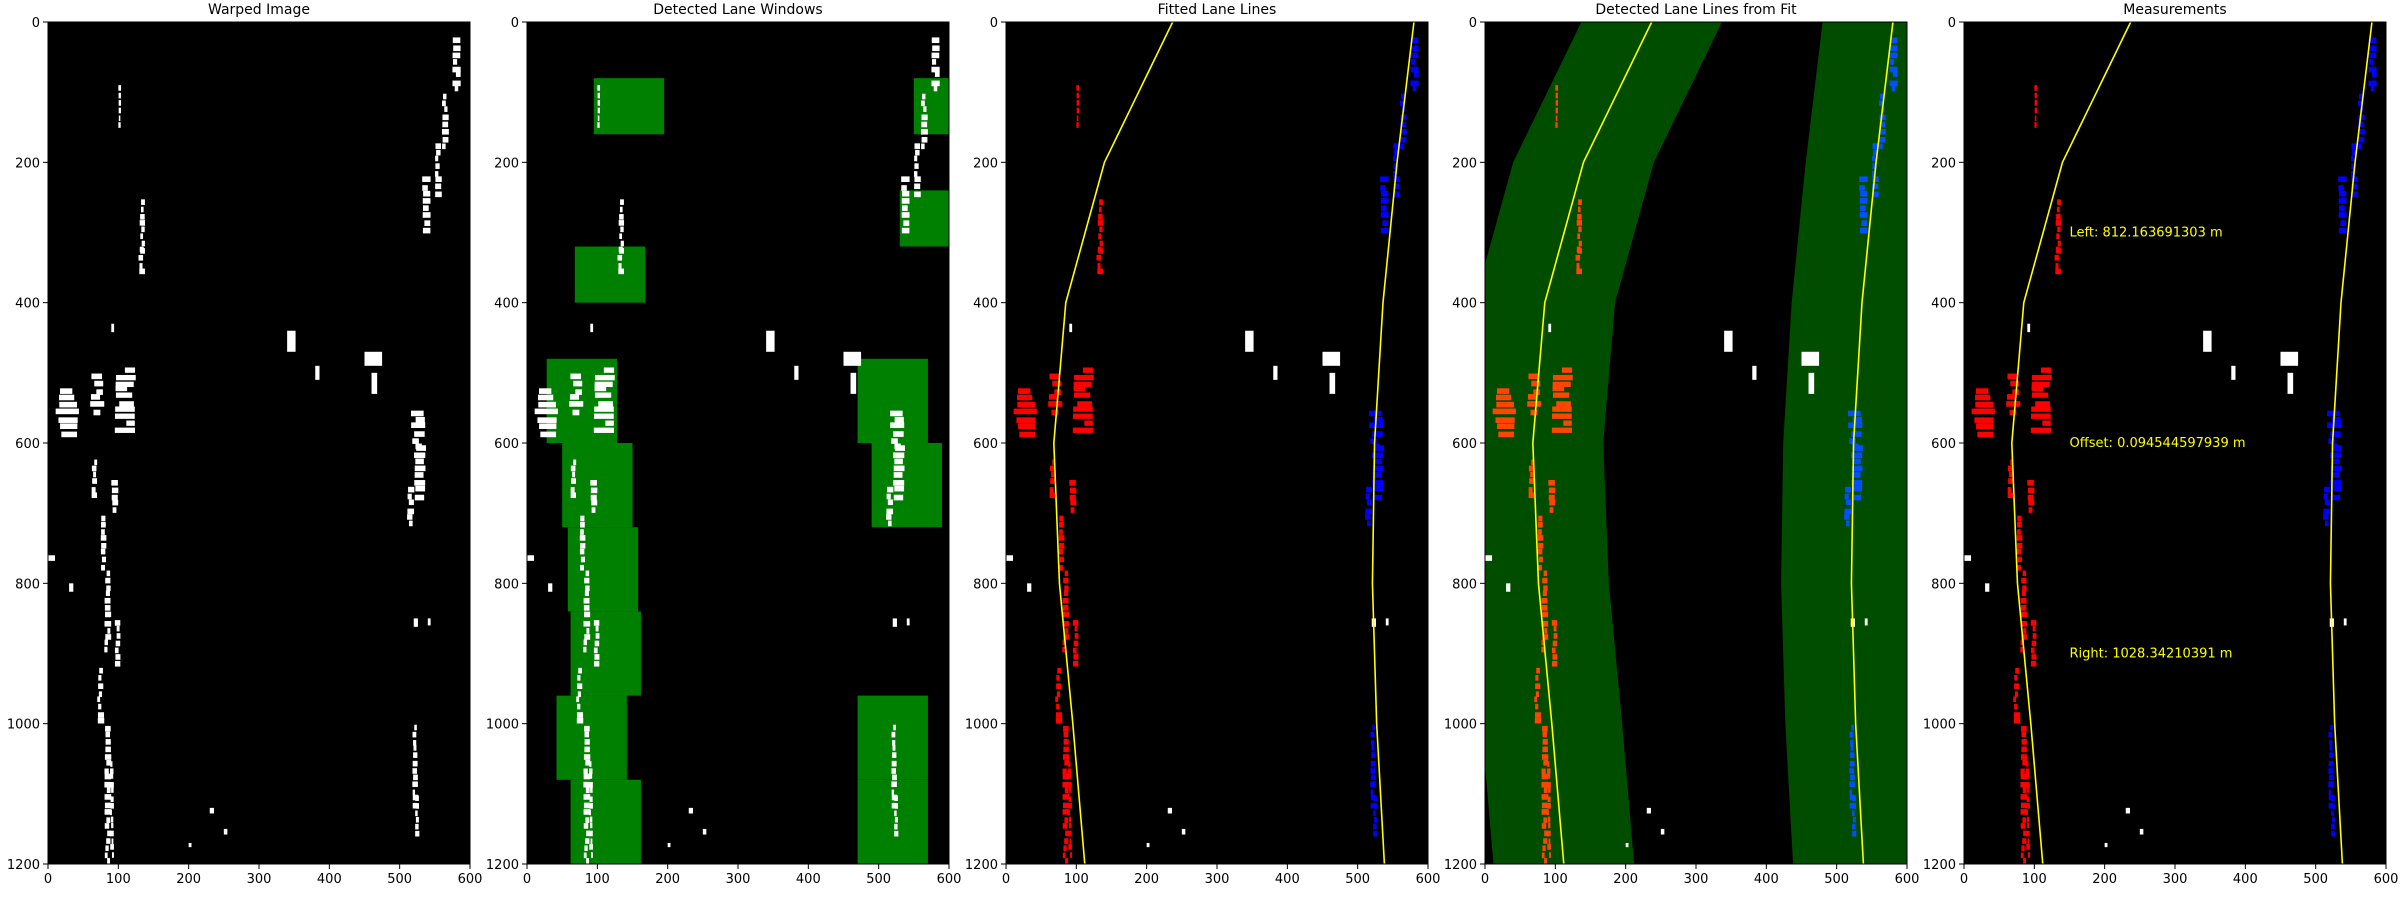 The image size is (2400, 905). Describe the element at coordinates (1464, 584) in the screenshot. I see `y-tick-label: 800` at that location.